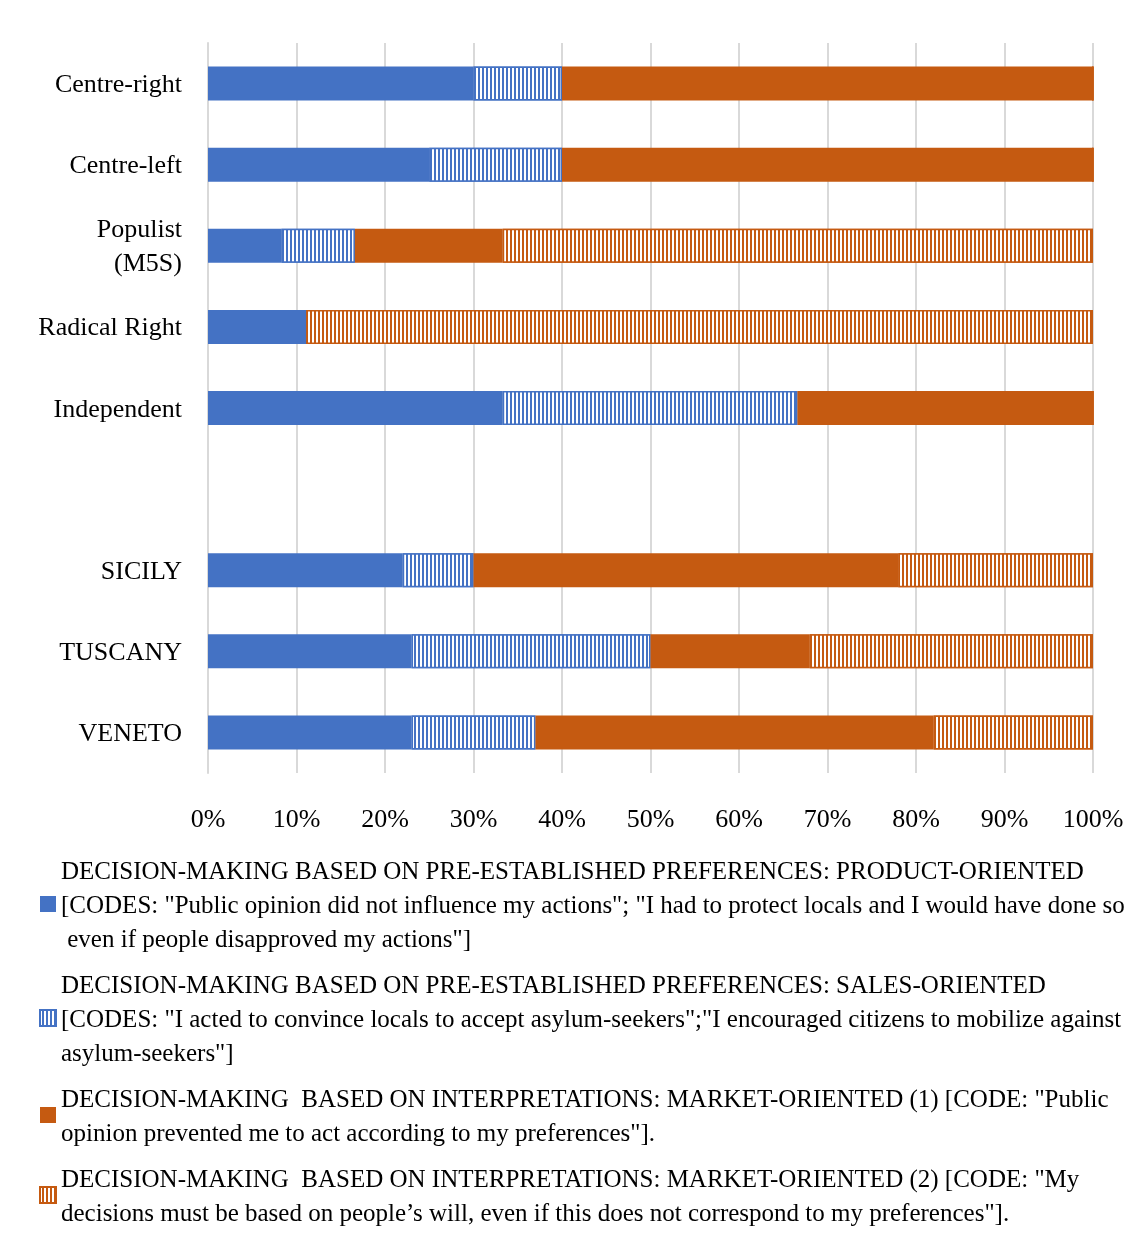  Describe the element at coordinates (208, 818) in the screenshot. I see `x-tick-label: 0%` at that location.